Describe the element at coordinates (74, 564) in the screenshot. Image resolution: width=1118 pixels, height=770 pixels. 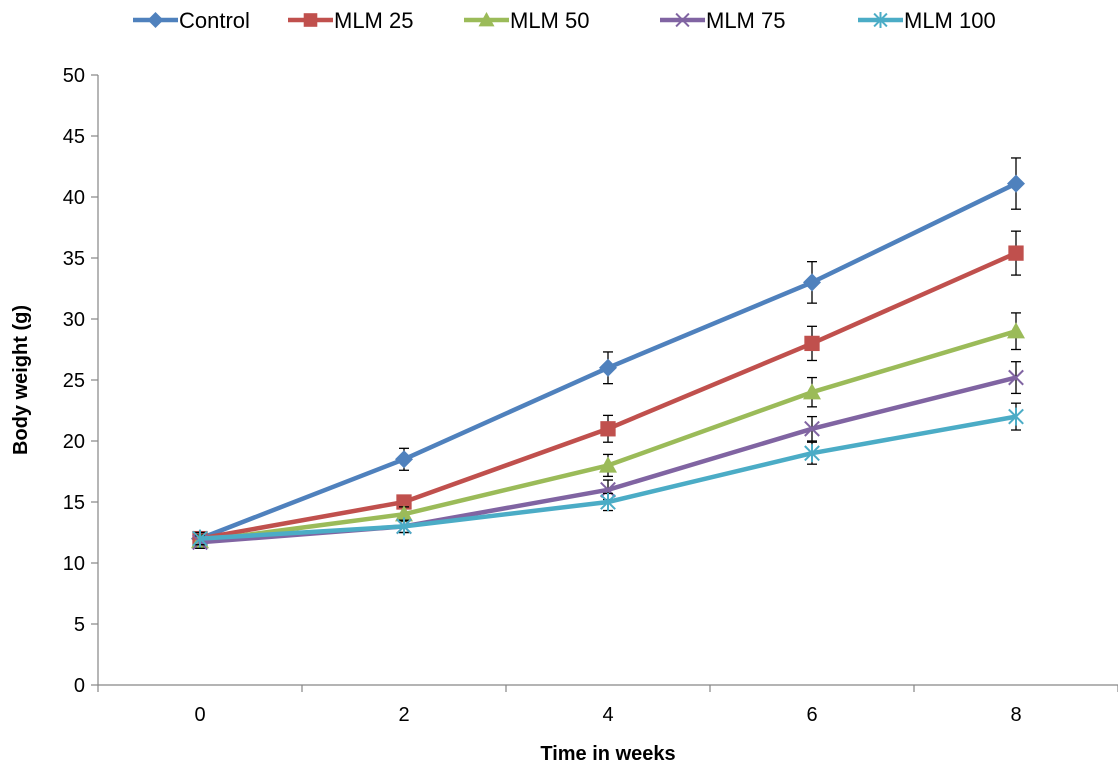
I see `y-tick-label: 10` at that location.